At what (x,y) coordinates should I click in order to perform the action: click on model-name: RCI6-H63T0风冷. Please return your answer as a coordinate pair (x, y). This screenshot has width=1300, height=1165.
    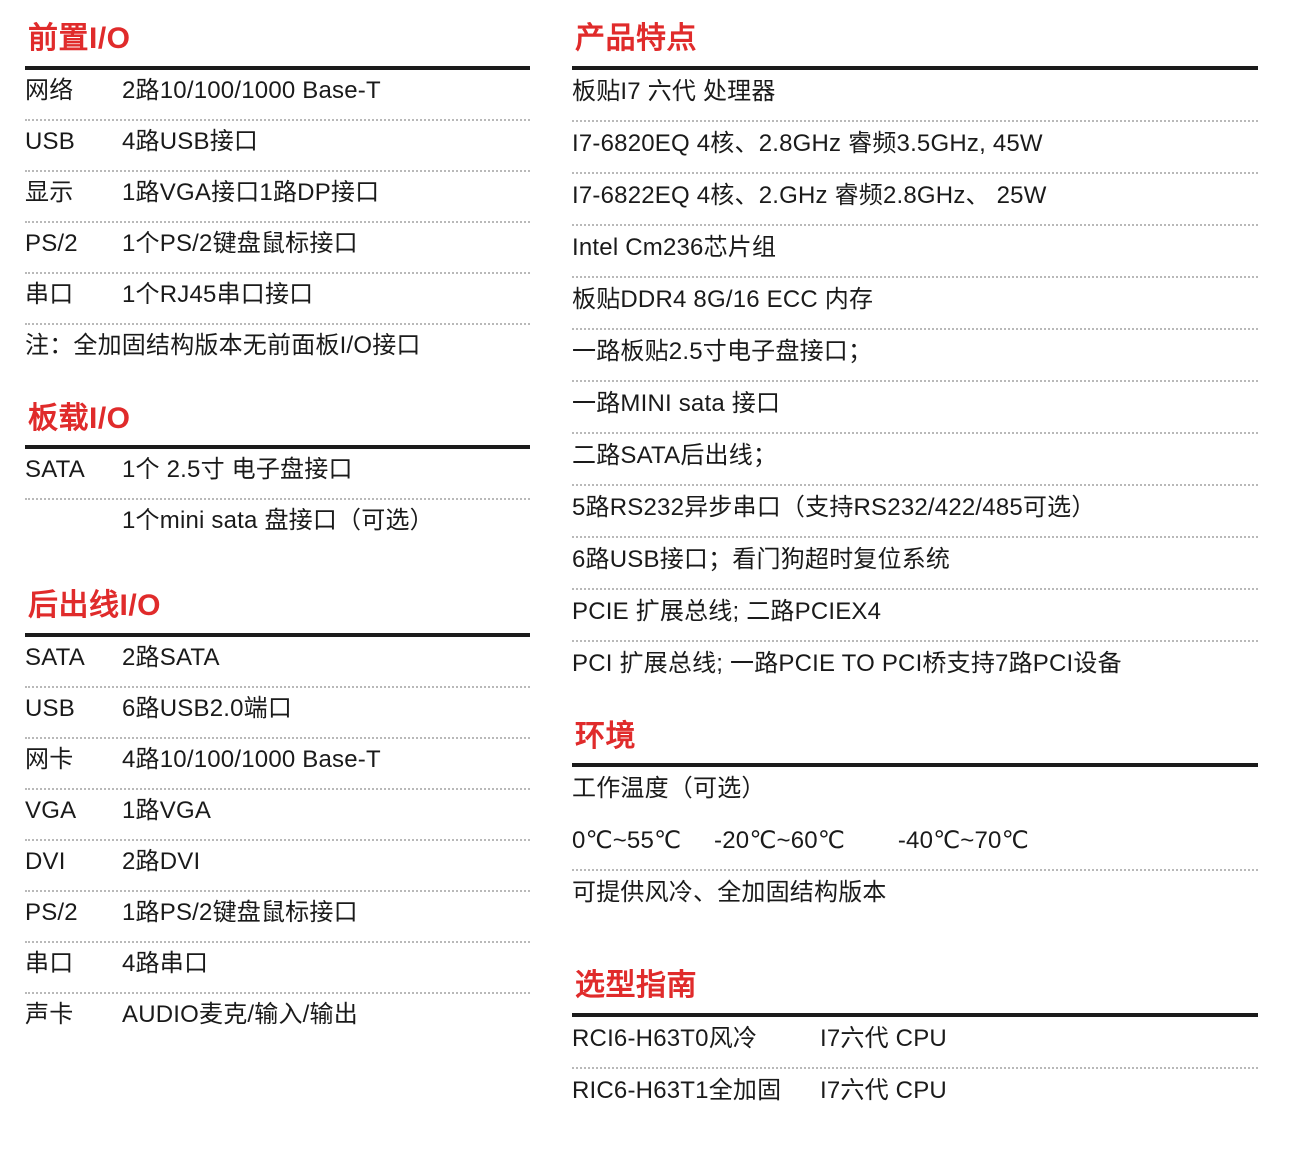
    Looking at the image, I should click on (665, 1038).